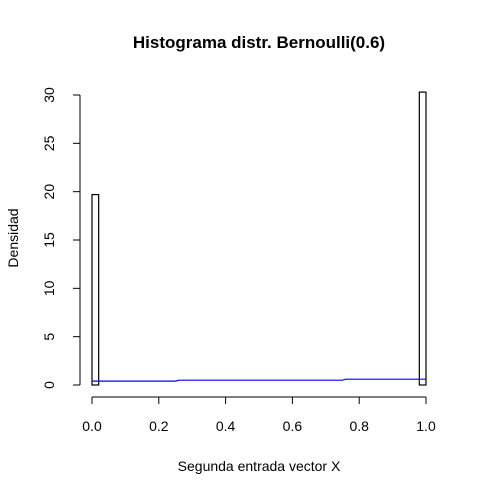  What do you see at coordinates (426, 426) in the screenshot?
I see `x-tick-label-5: 1.0` at bounding box center [426, 426].